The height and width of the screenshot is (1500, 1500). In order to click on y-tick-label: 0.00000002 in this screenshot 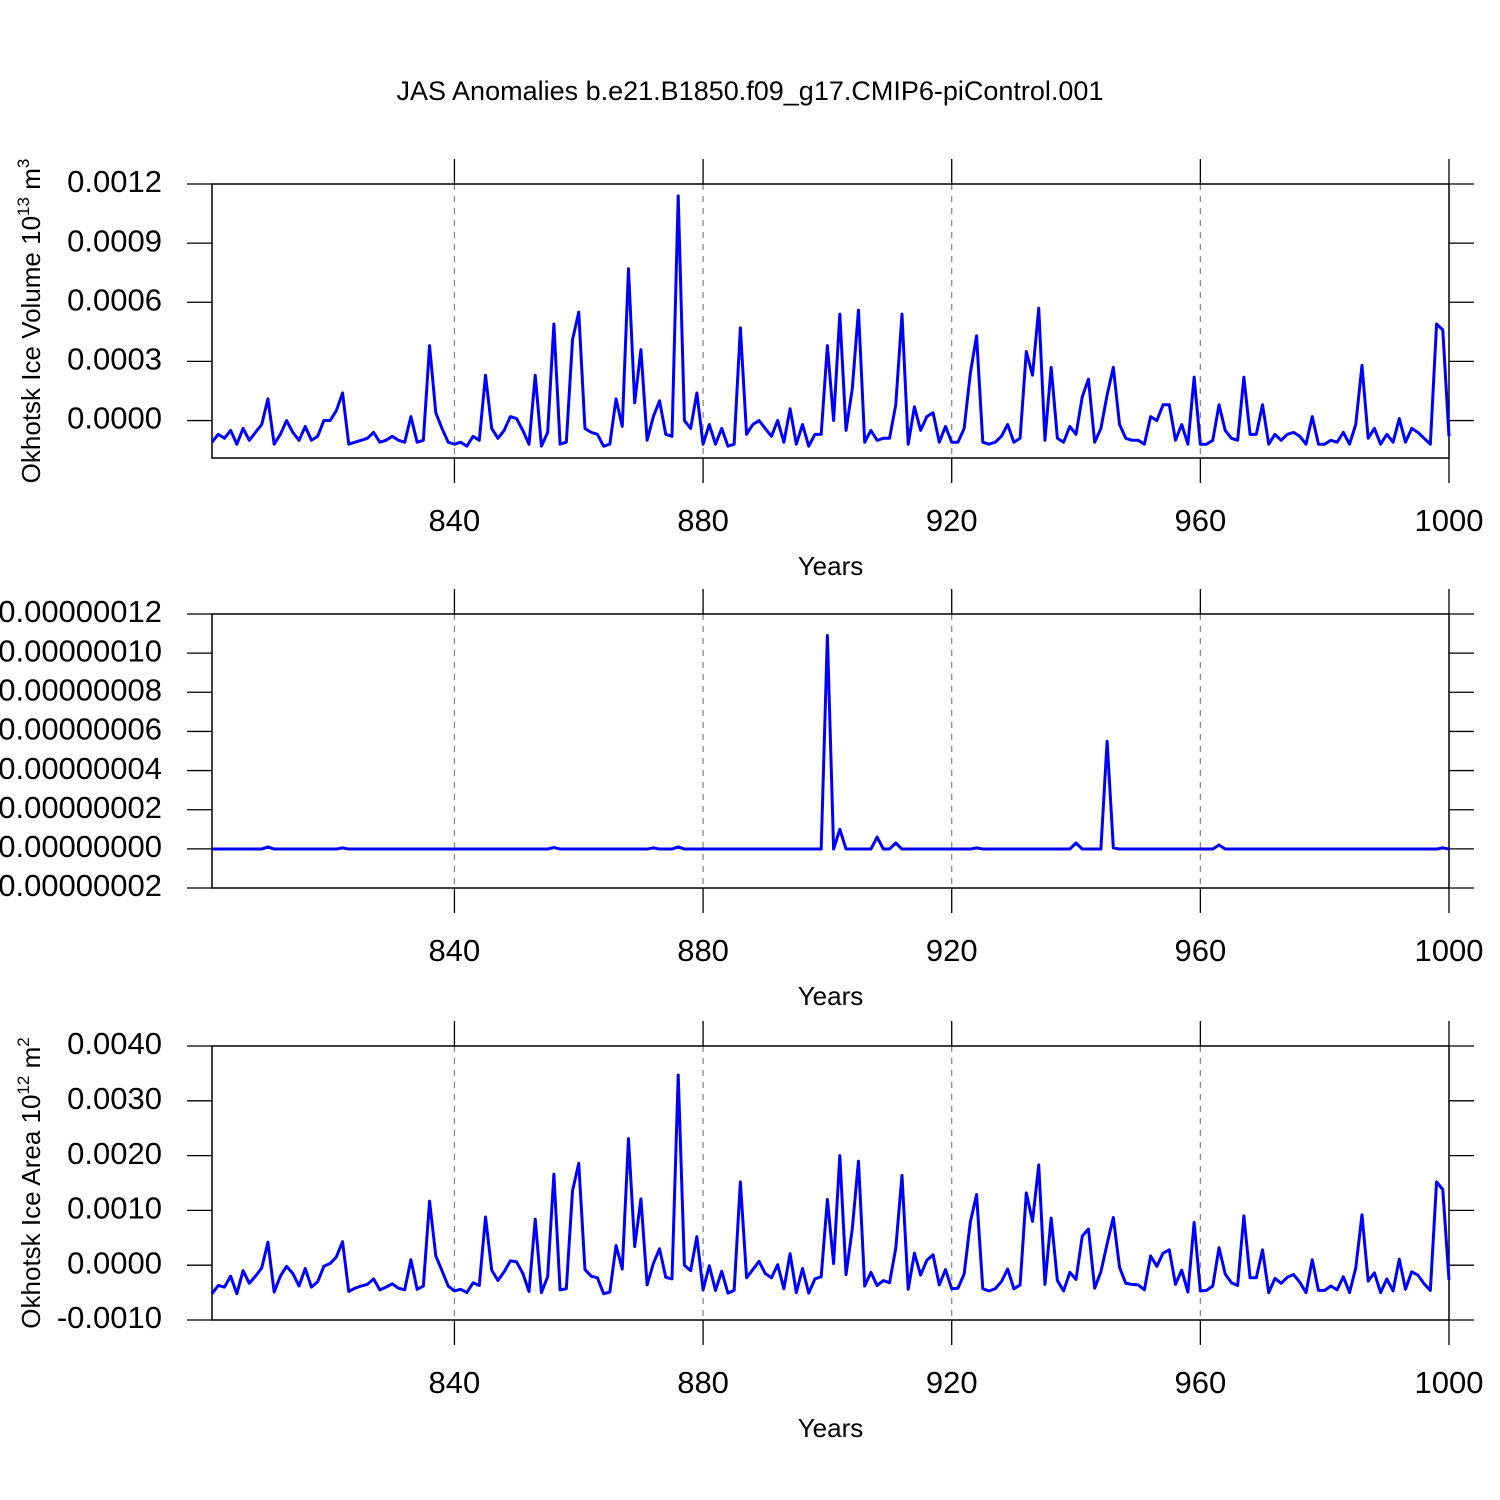, I will do `click(81, 807)`.